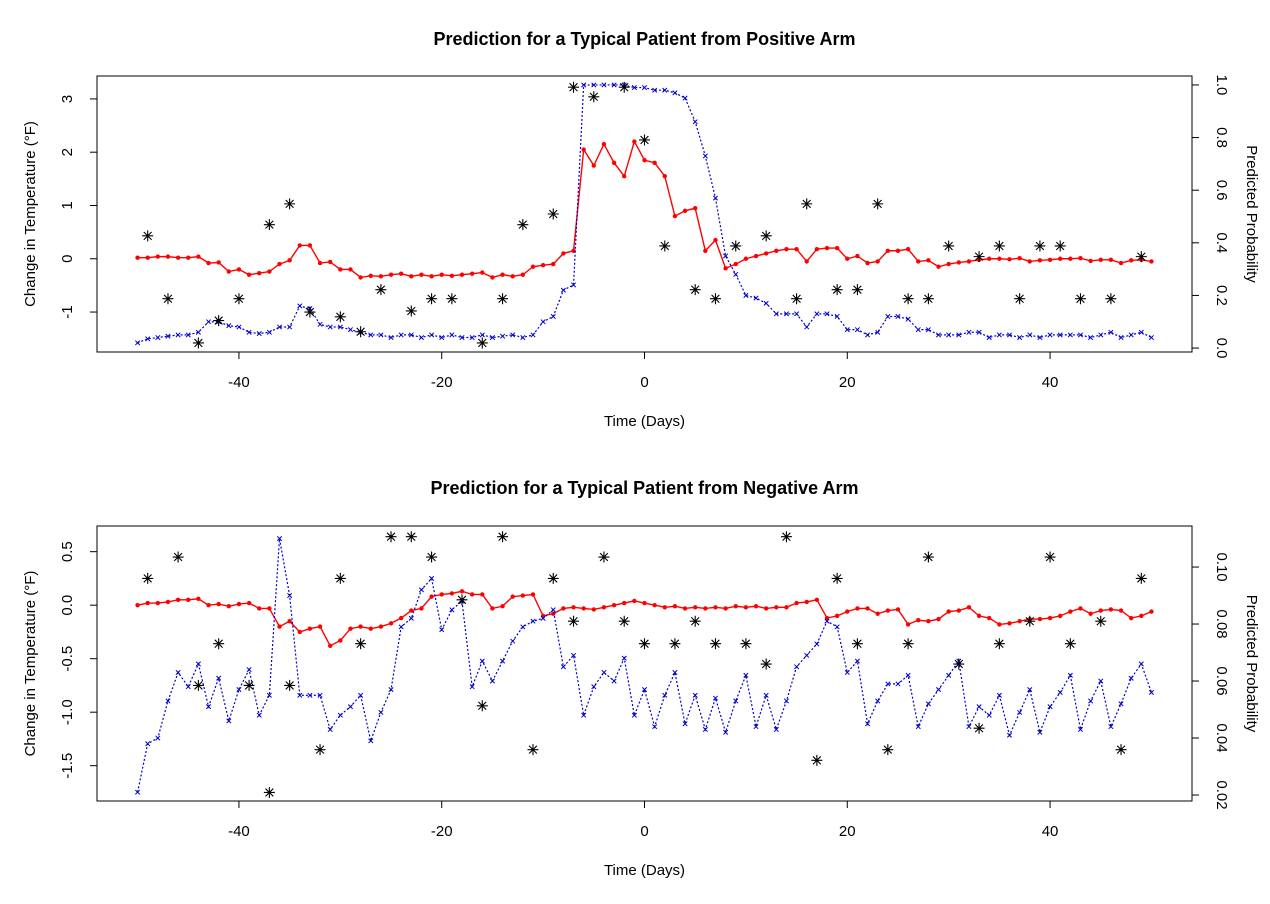  What do you see at coordinates (67, 205) in the screenshot?
I see `y-tick-label: 1` at bounding box center [67, 205].